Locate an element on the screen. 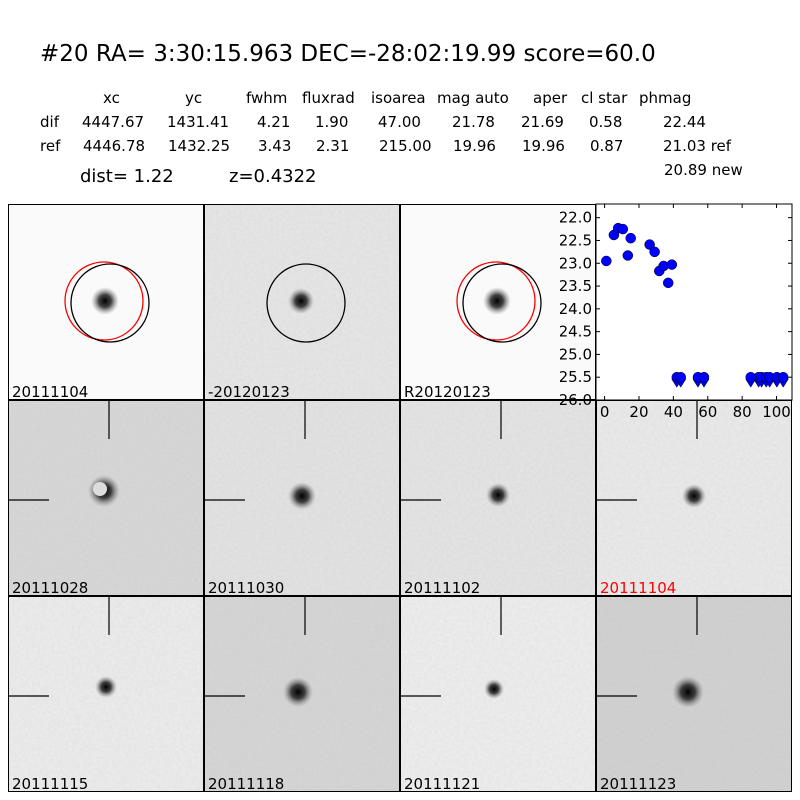  table-cell: 1431.41 is located at coordinates (198, 122).